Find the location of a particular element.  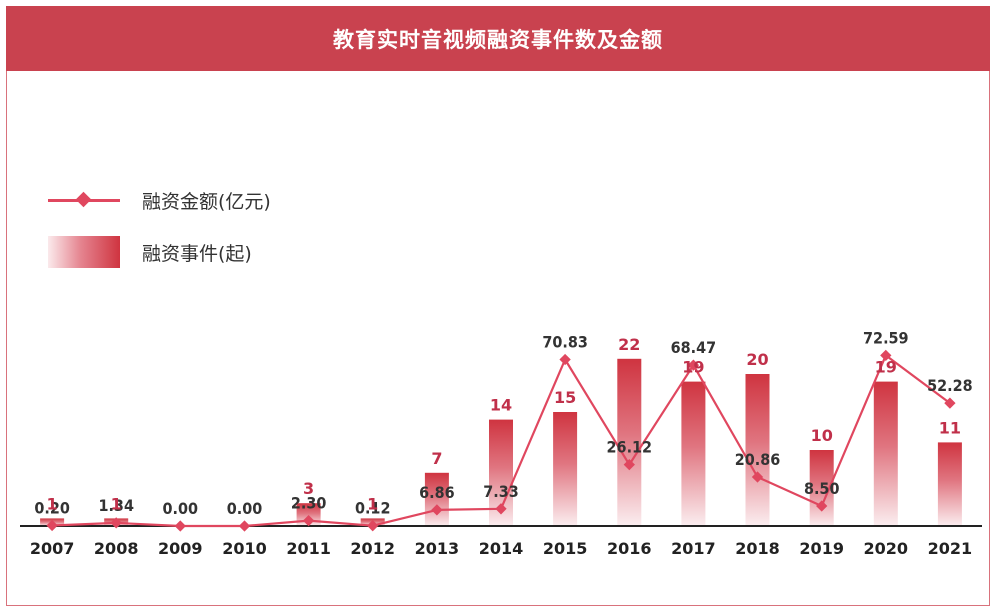

bar-2020 is located at coordinates (885, 453).